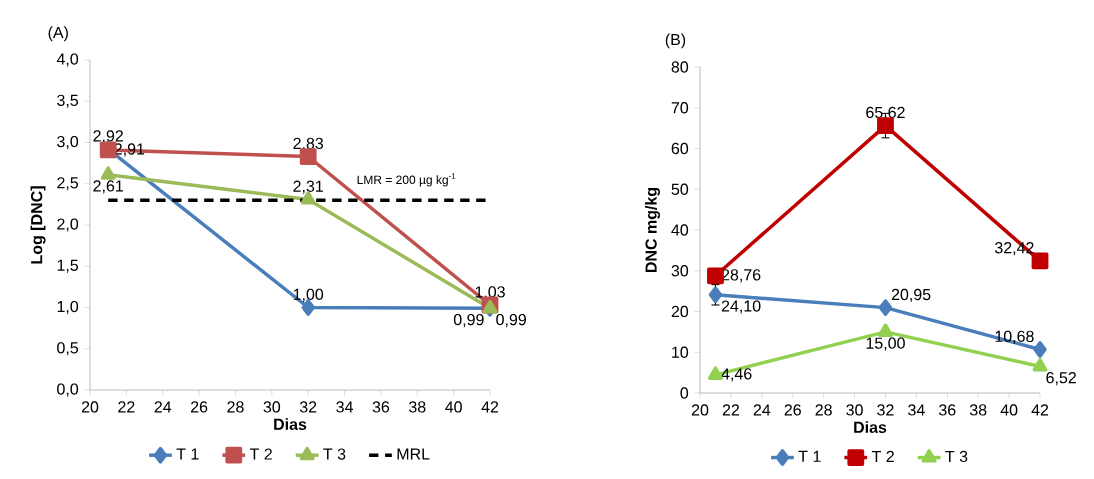 The image size is (1094, 479). Describe the element at coordinates (108, 137) in the screenshot. I see `data-label: 2,92` at that location.